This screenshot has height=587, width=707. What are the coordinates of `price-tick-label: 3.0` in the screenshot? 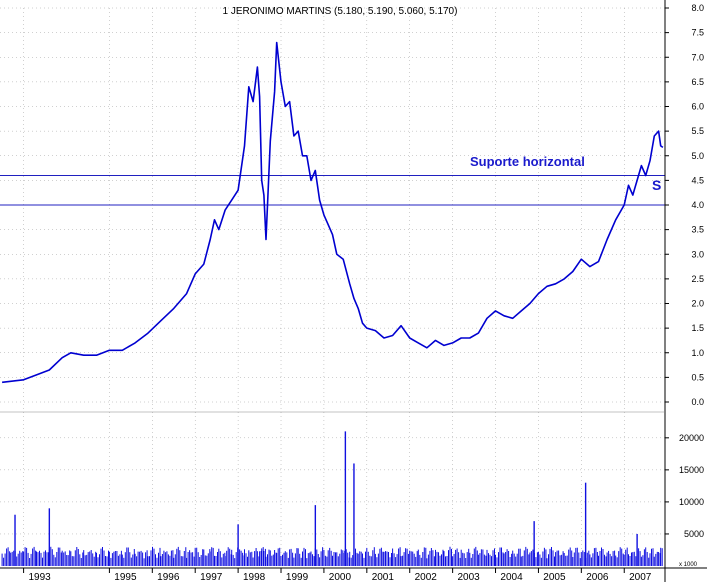 It's located at (697, 254).